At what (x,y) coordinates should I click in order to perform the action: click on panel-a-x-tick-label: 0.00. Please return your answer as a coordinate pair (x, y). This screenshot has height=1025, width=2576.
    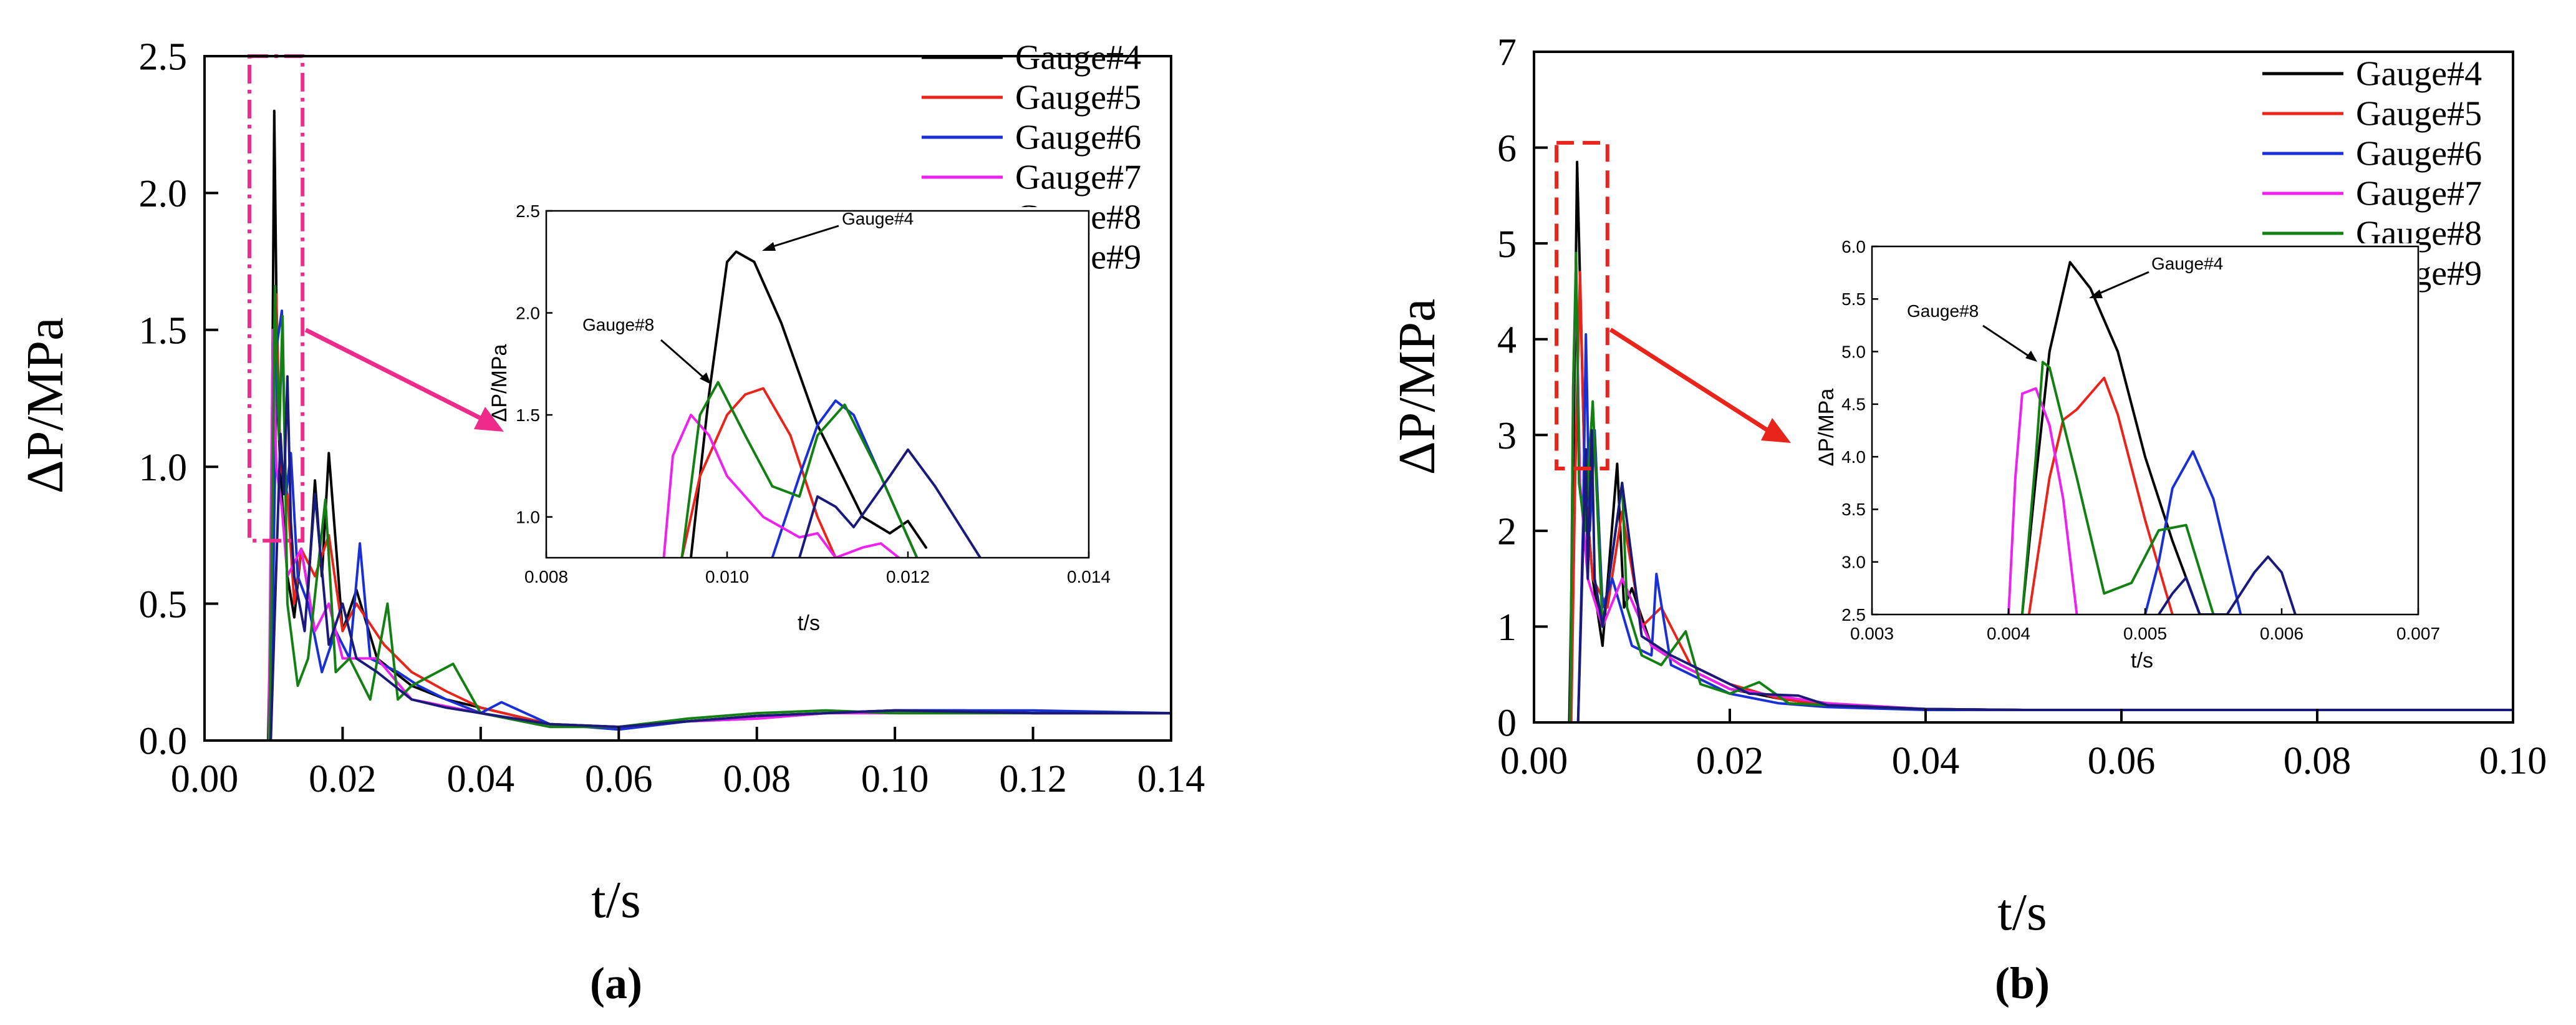
    Looking at the image, I should click on (205, 779).